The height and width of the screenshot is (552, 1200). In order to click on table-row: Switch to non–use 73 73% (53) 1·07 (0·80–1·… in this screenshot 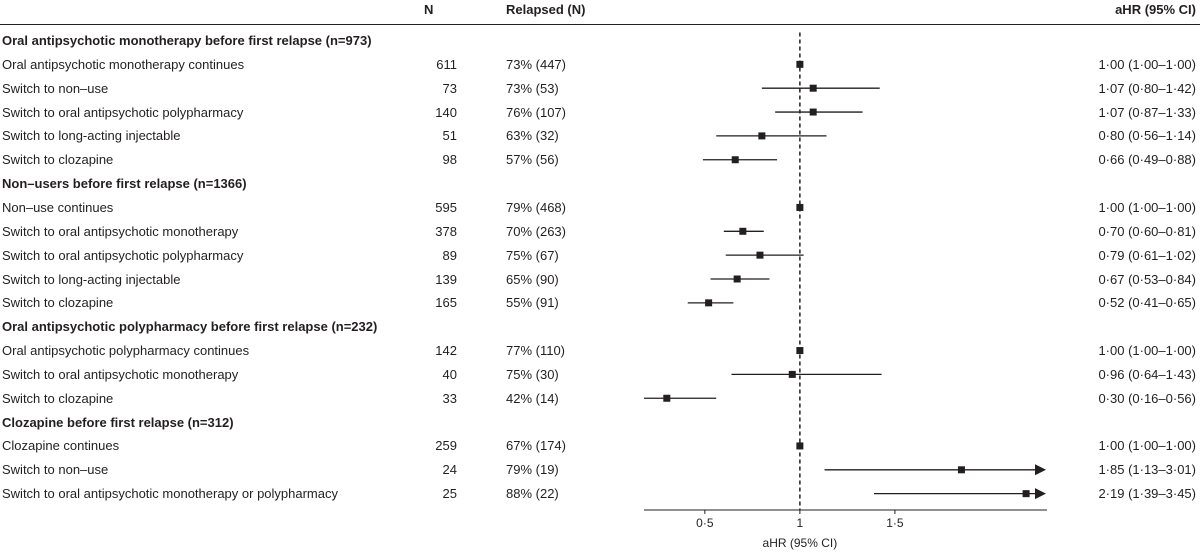, I will do `click(600, 88)`.